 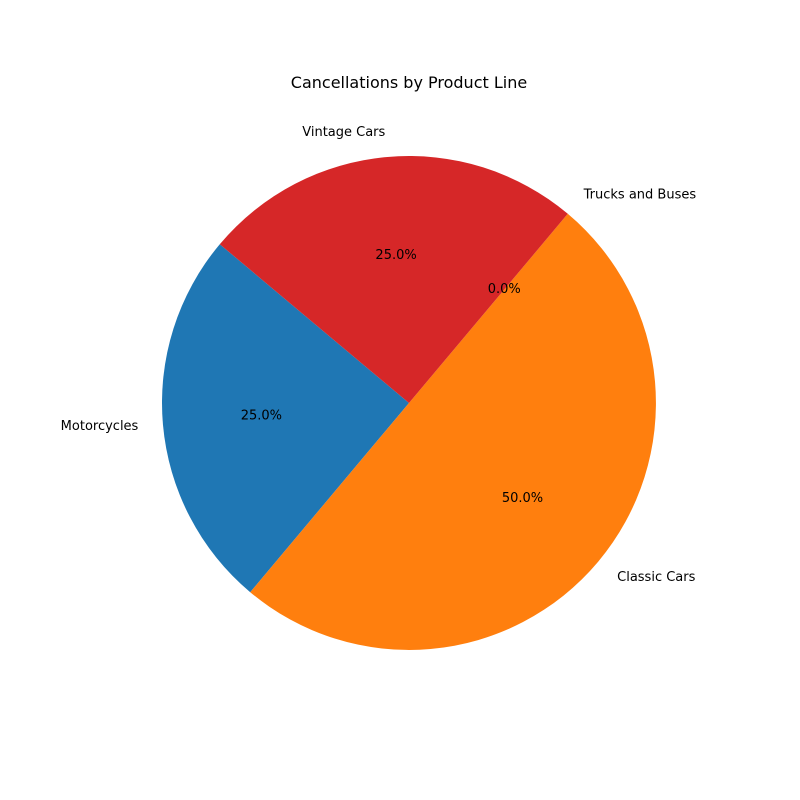 I want to click on pct-motorcycles: 25.0%, so click(x=261, y=415).